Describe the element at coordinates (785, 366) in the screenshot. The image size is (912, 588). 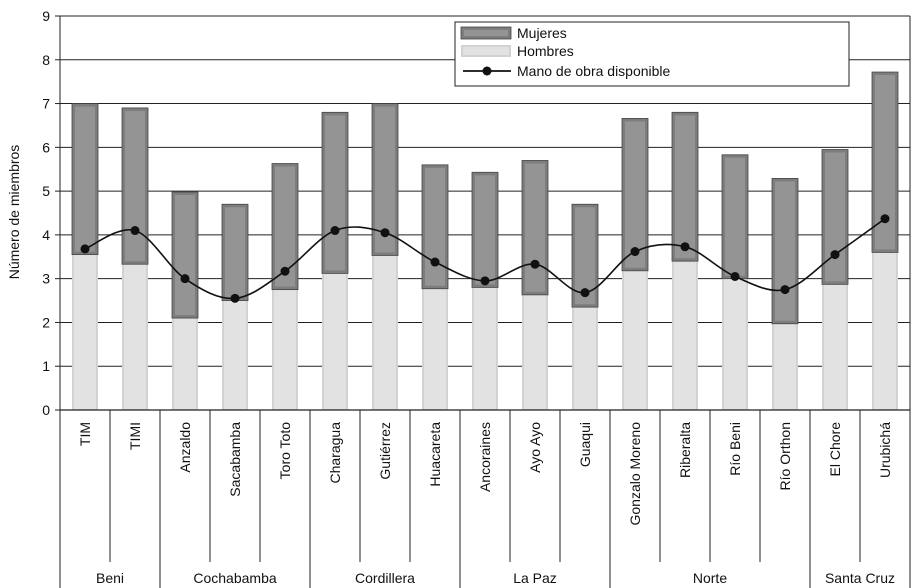
I see `bar-hombres-highlight-rio-orthon` at that location.